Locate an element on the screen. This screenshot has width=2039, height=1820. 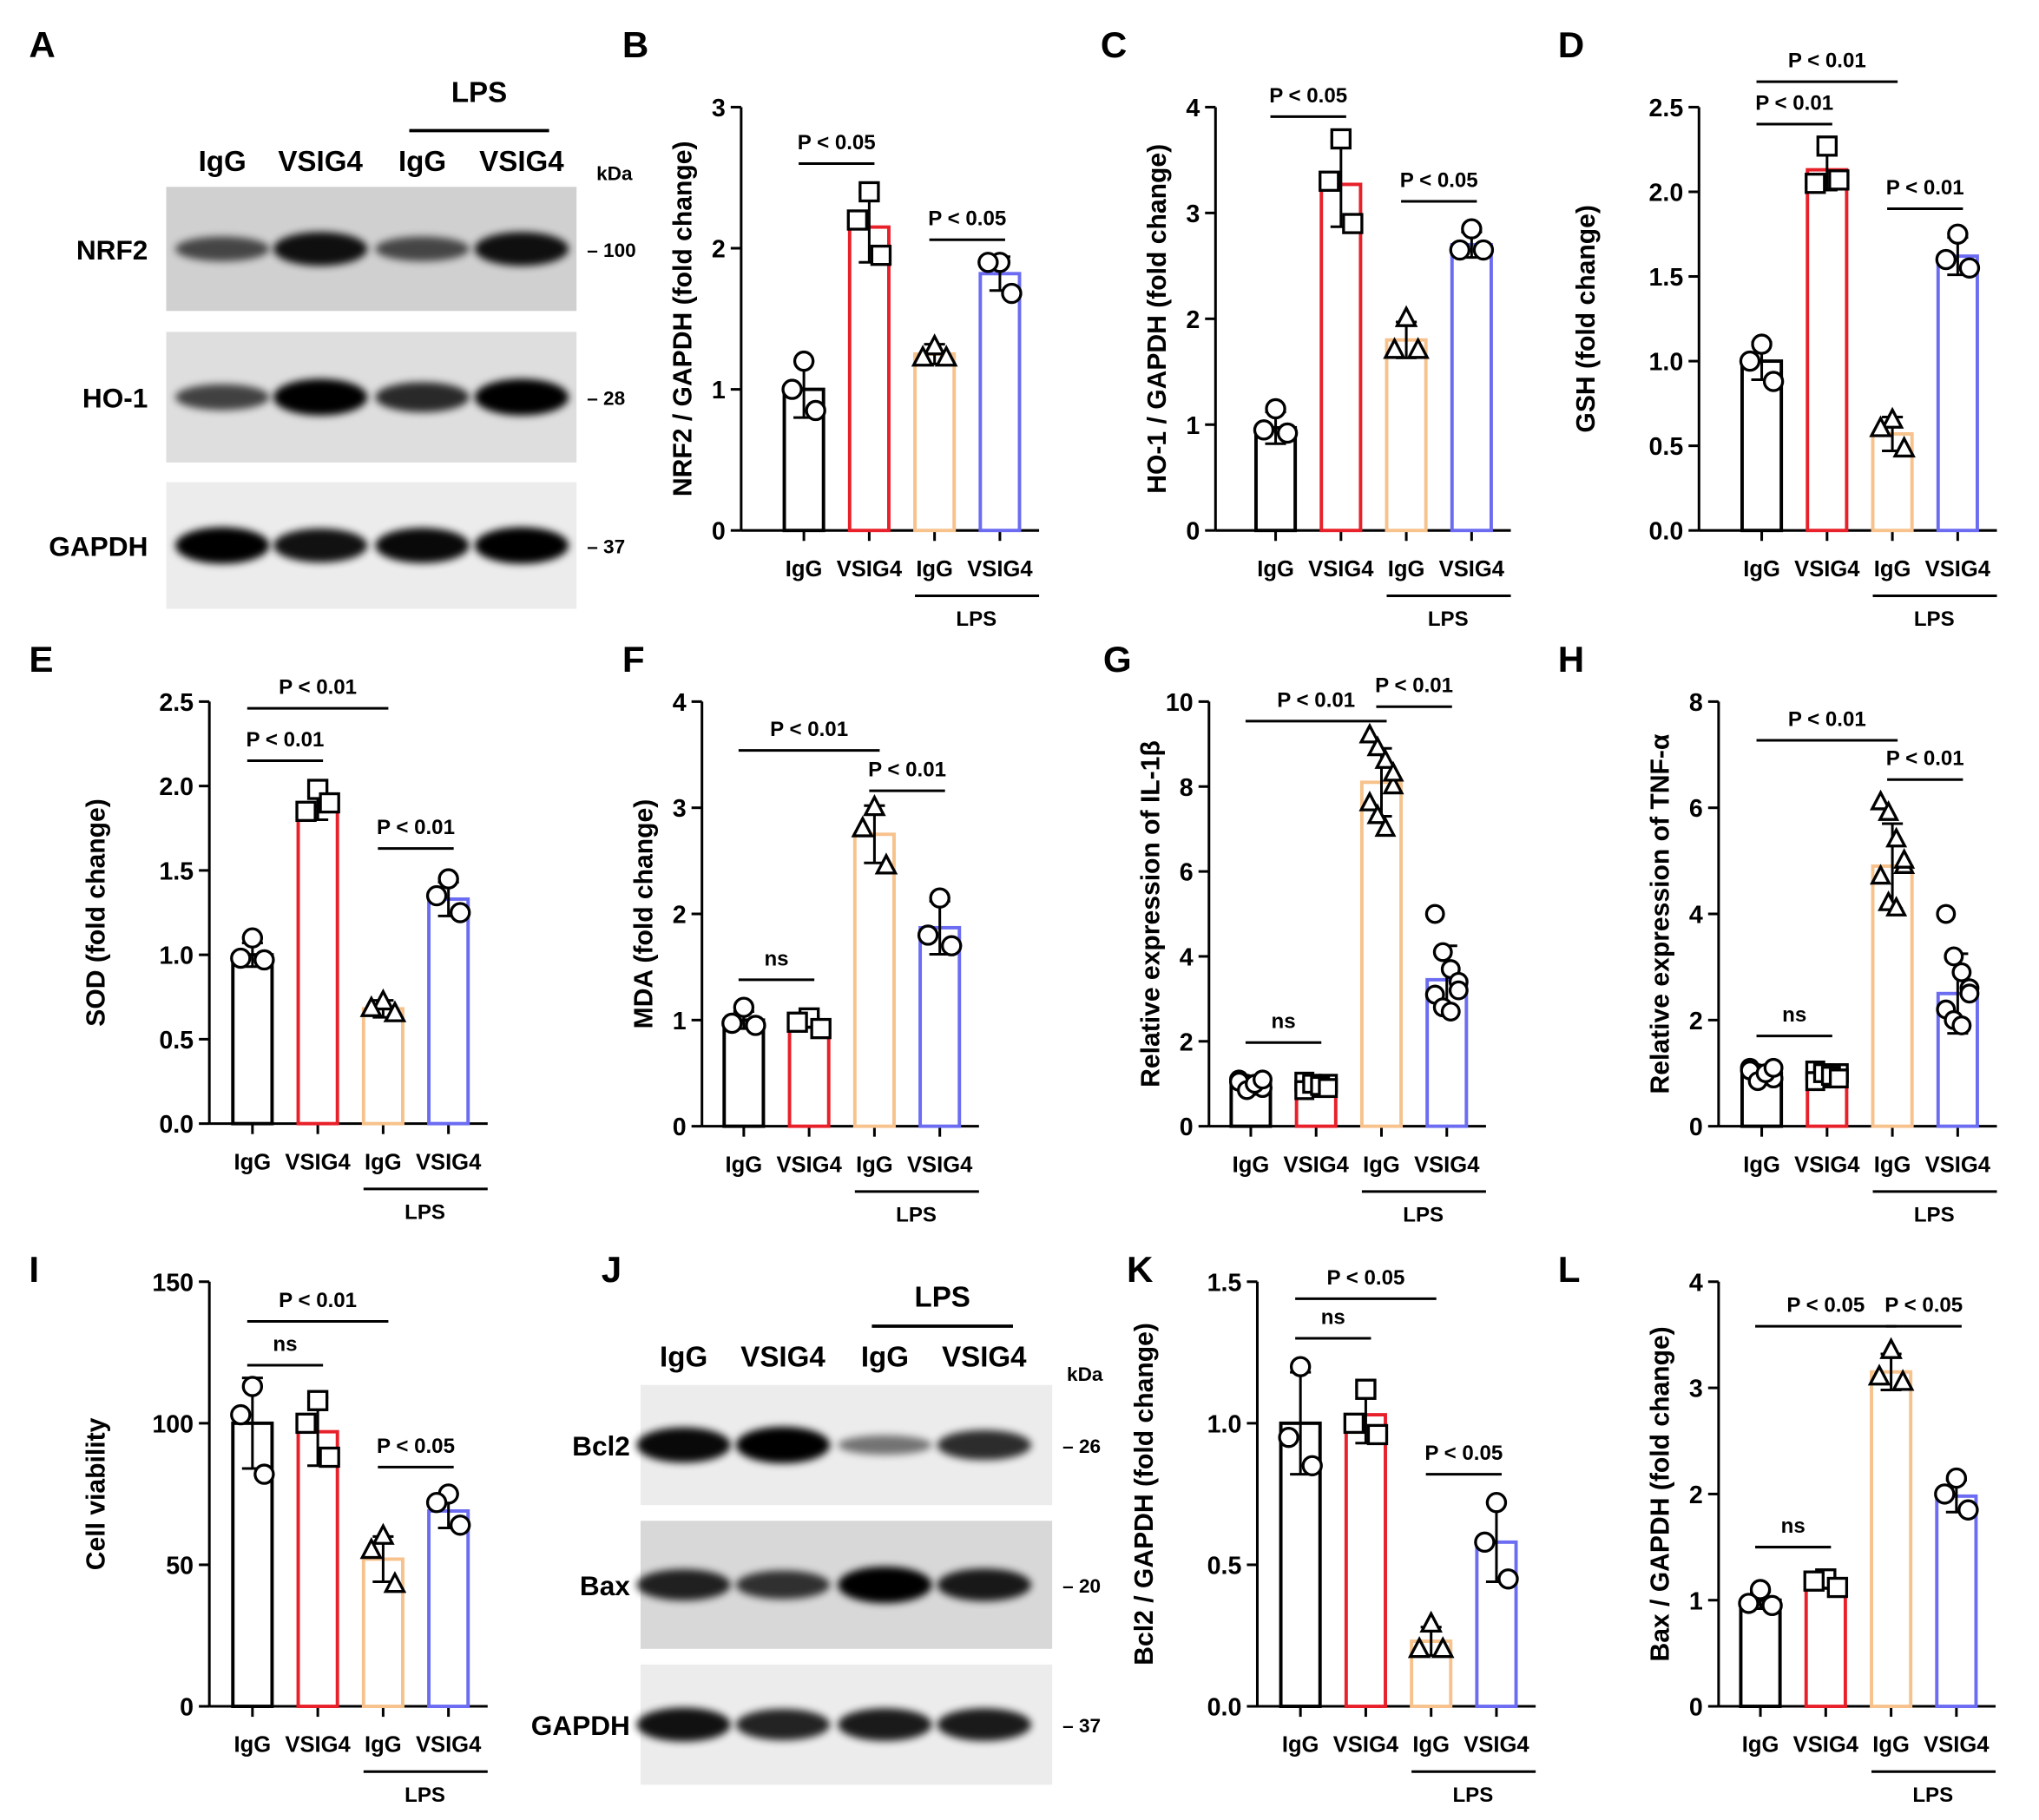
panel-label-G: G is located at coordinates (1117, 659).